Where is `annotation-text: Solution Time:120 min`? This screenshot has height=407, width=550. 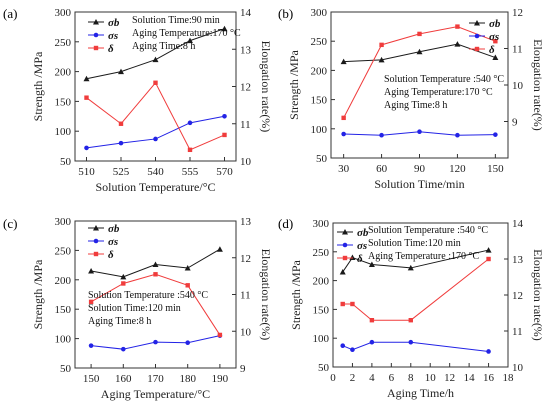 annotation-text: Solution Time:120 min is located at coordinates (414, 243).